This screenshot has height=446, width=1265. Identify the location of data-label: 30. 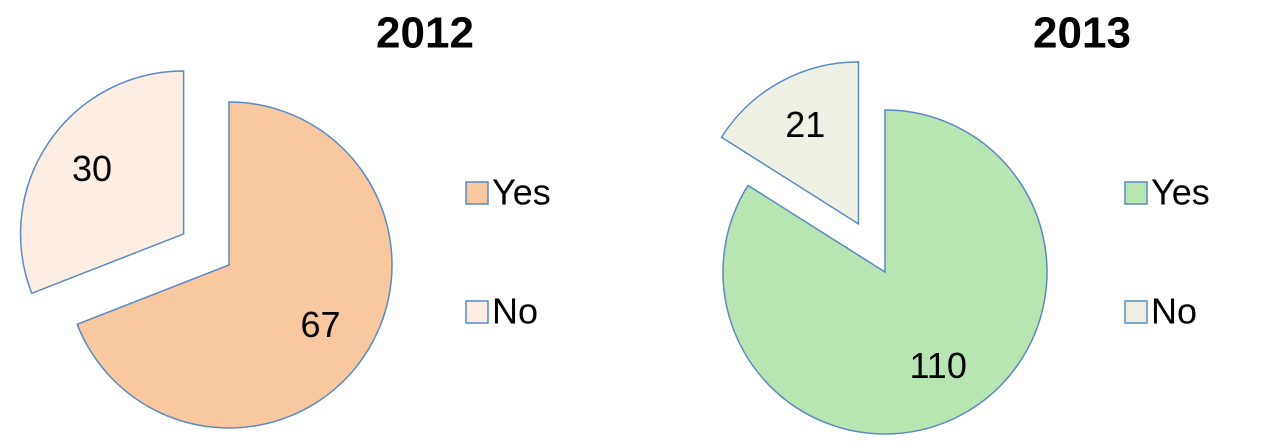
(92, 168).